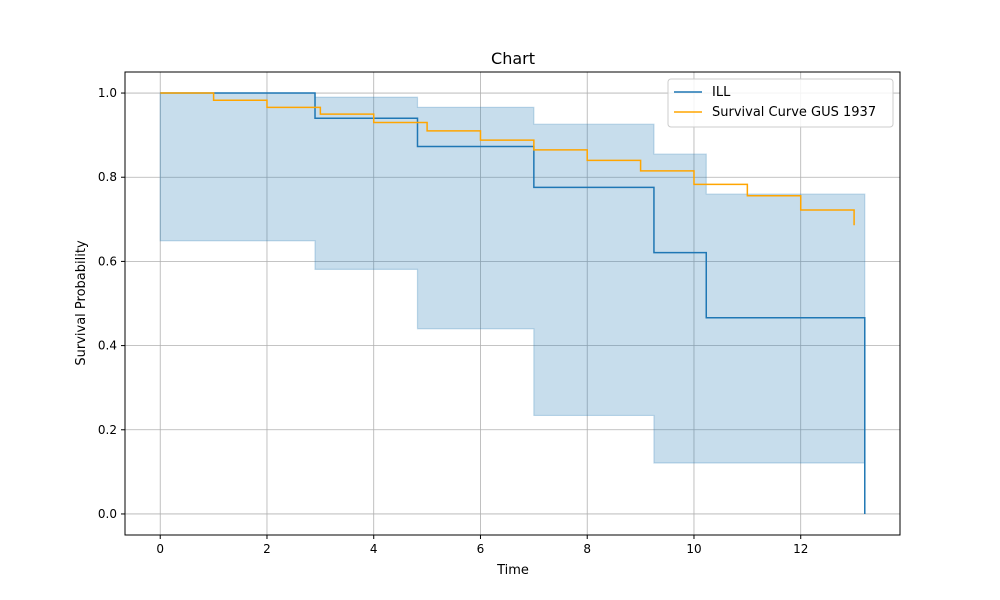 The height and width of the screenshot is (600, 1000). What do you see at coordinates (107, 346) in the screenshot?
I see `y-tick-label: 0.4` at bounding box center [107, 346].